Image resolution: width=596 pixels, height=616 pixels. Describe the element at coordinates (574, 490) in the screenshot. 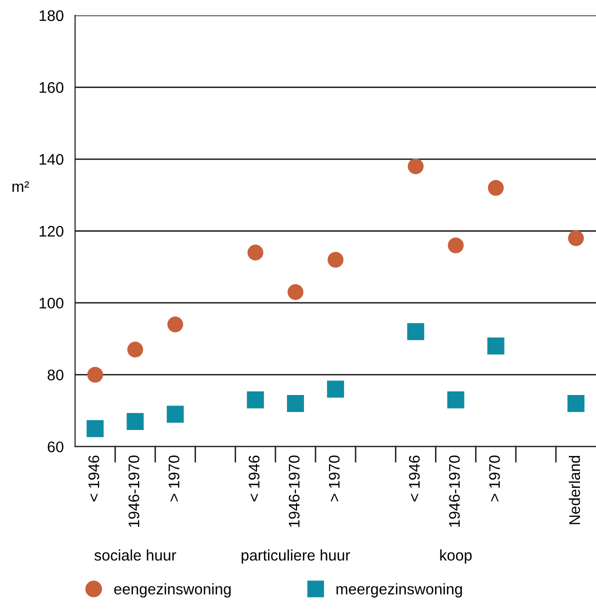

I see `x-tick-label: Nederland` at that location.